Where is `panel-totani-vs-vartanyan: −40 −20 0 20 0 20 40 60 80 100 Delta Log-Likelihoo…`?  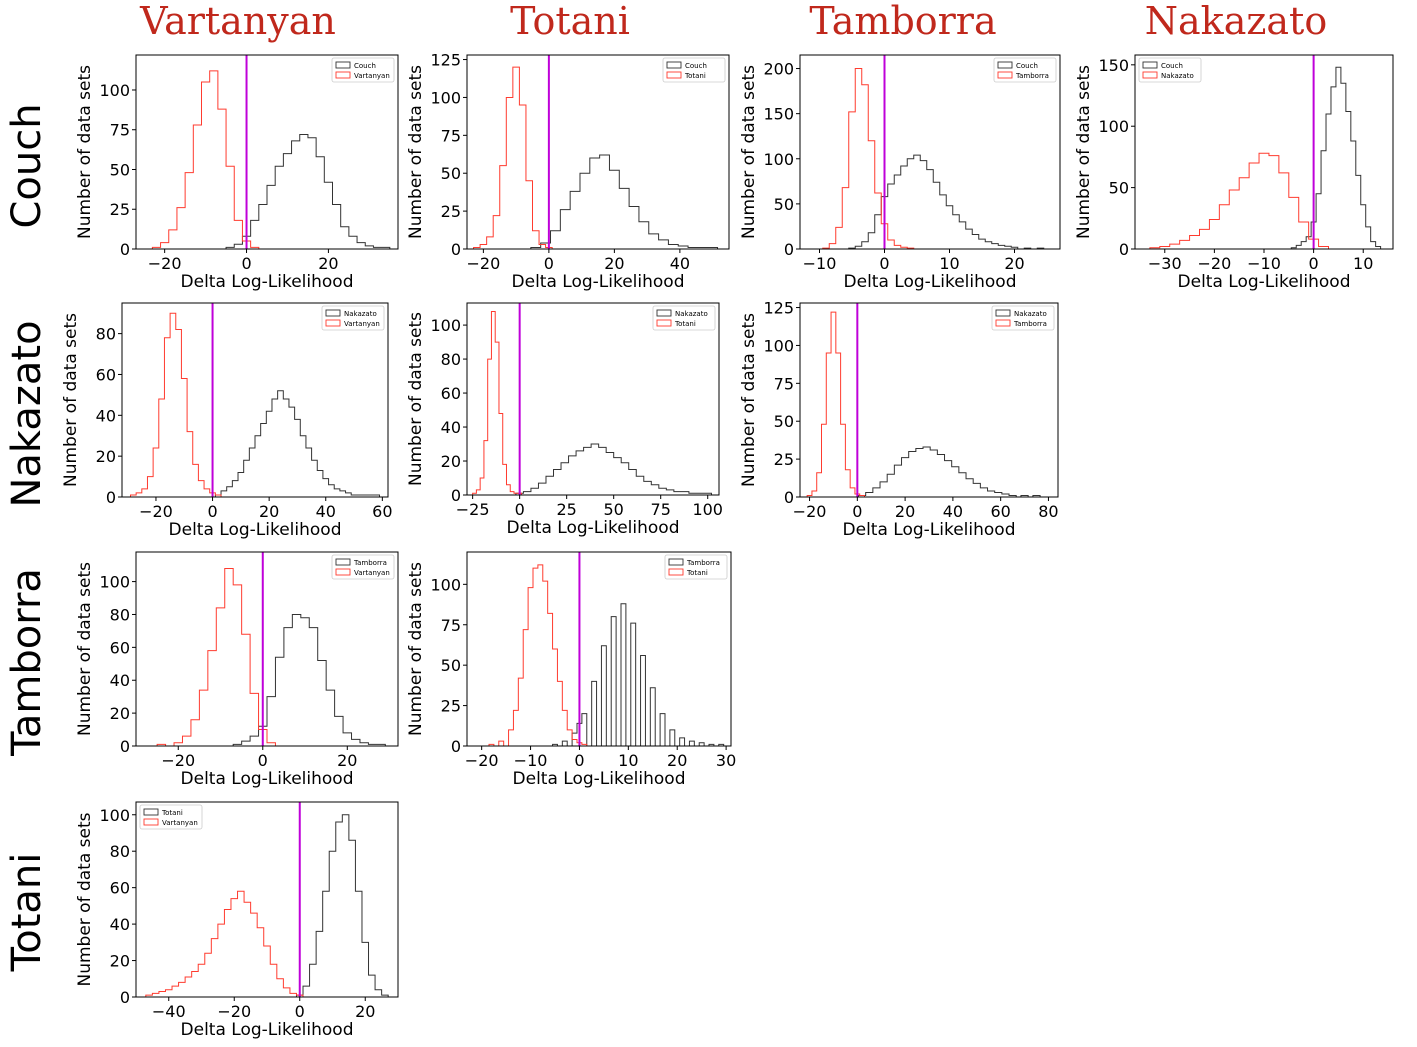
panel-totani-vs-vartanyan: −40 −20 0 20 0 20 40 60 80 100 Delta Log-Likelihoo… is located at coordinates (237, 920).